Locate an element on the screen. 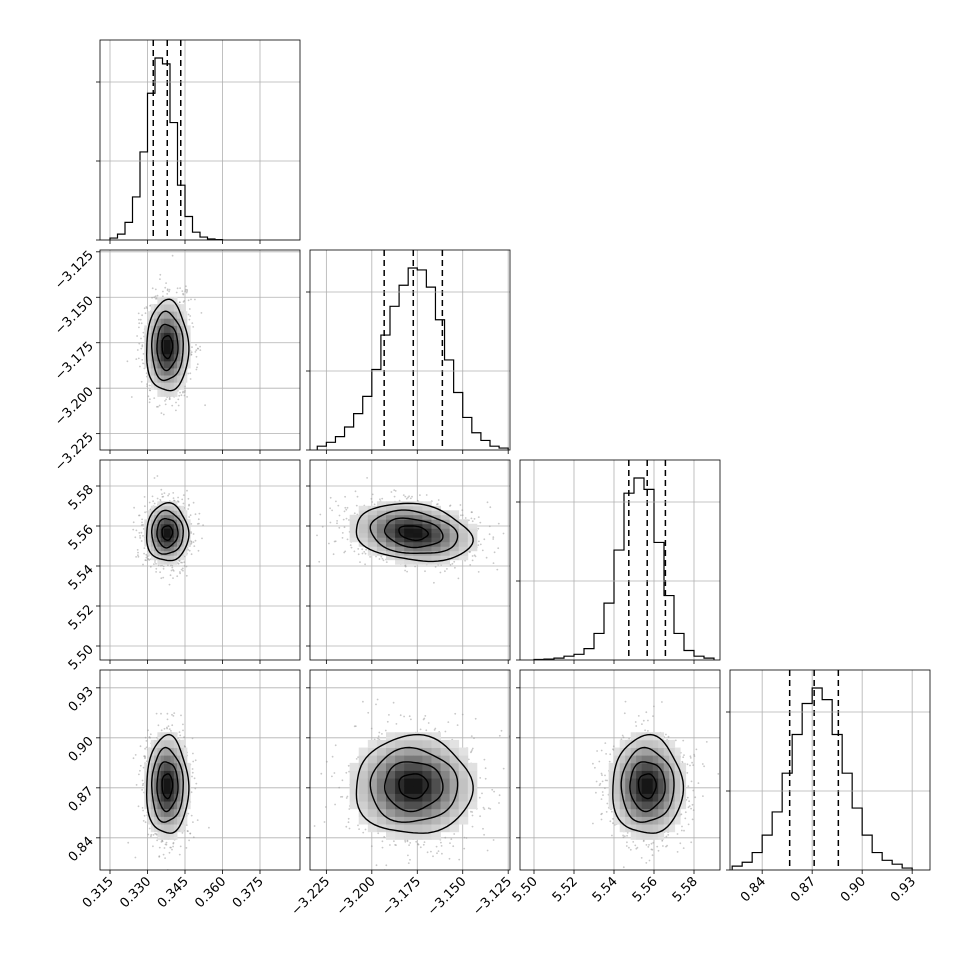 This screenshot has width=970, height=970. y-tick-label: 5.56 is located at coordinates (81, 537).